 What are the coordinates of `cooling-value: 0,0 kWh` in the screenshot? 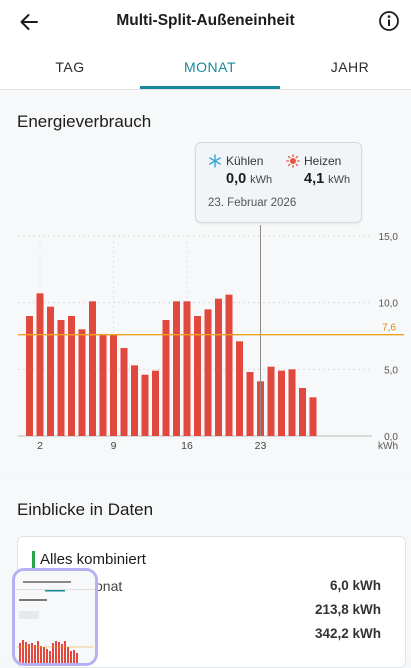 It's located at (249, 179).